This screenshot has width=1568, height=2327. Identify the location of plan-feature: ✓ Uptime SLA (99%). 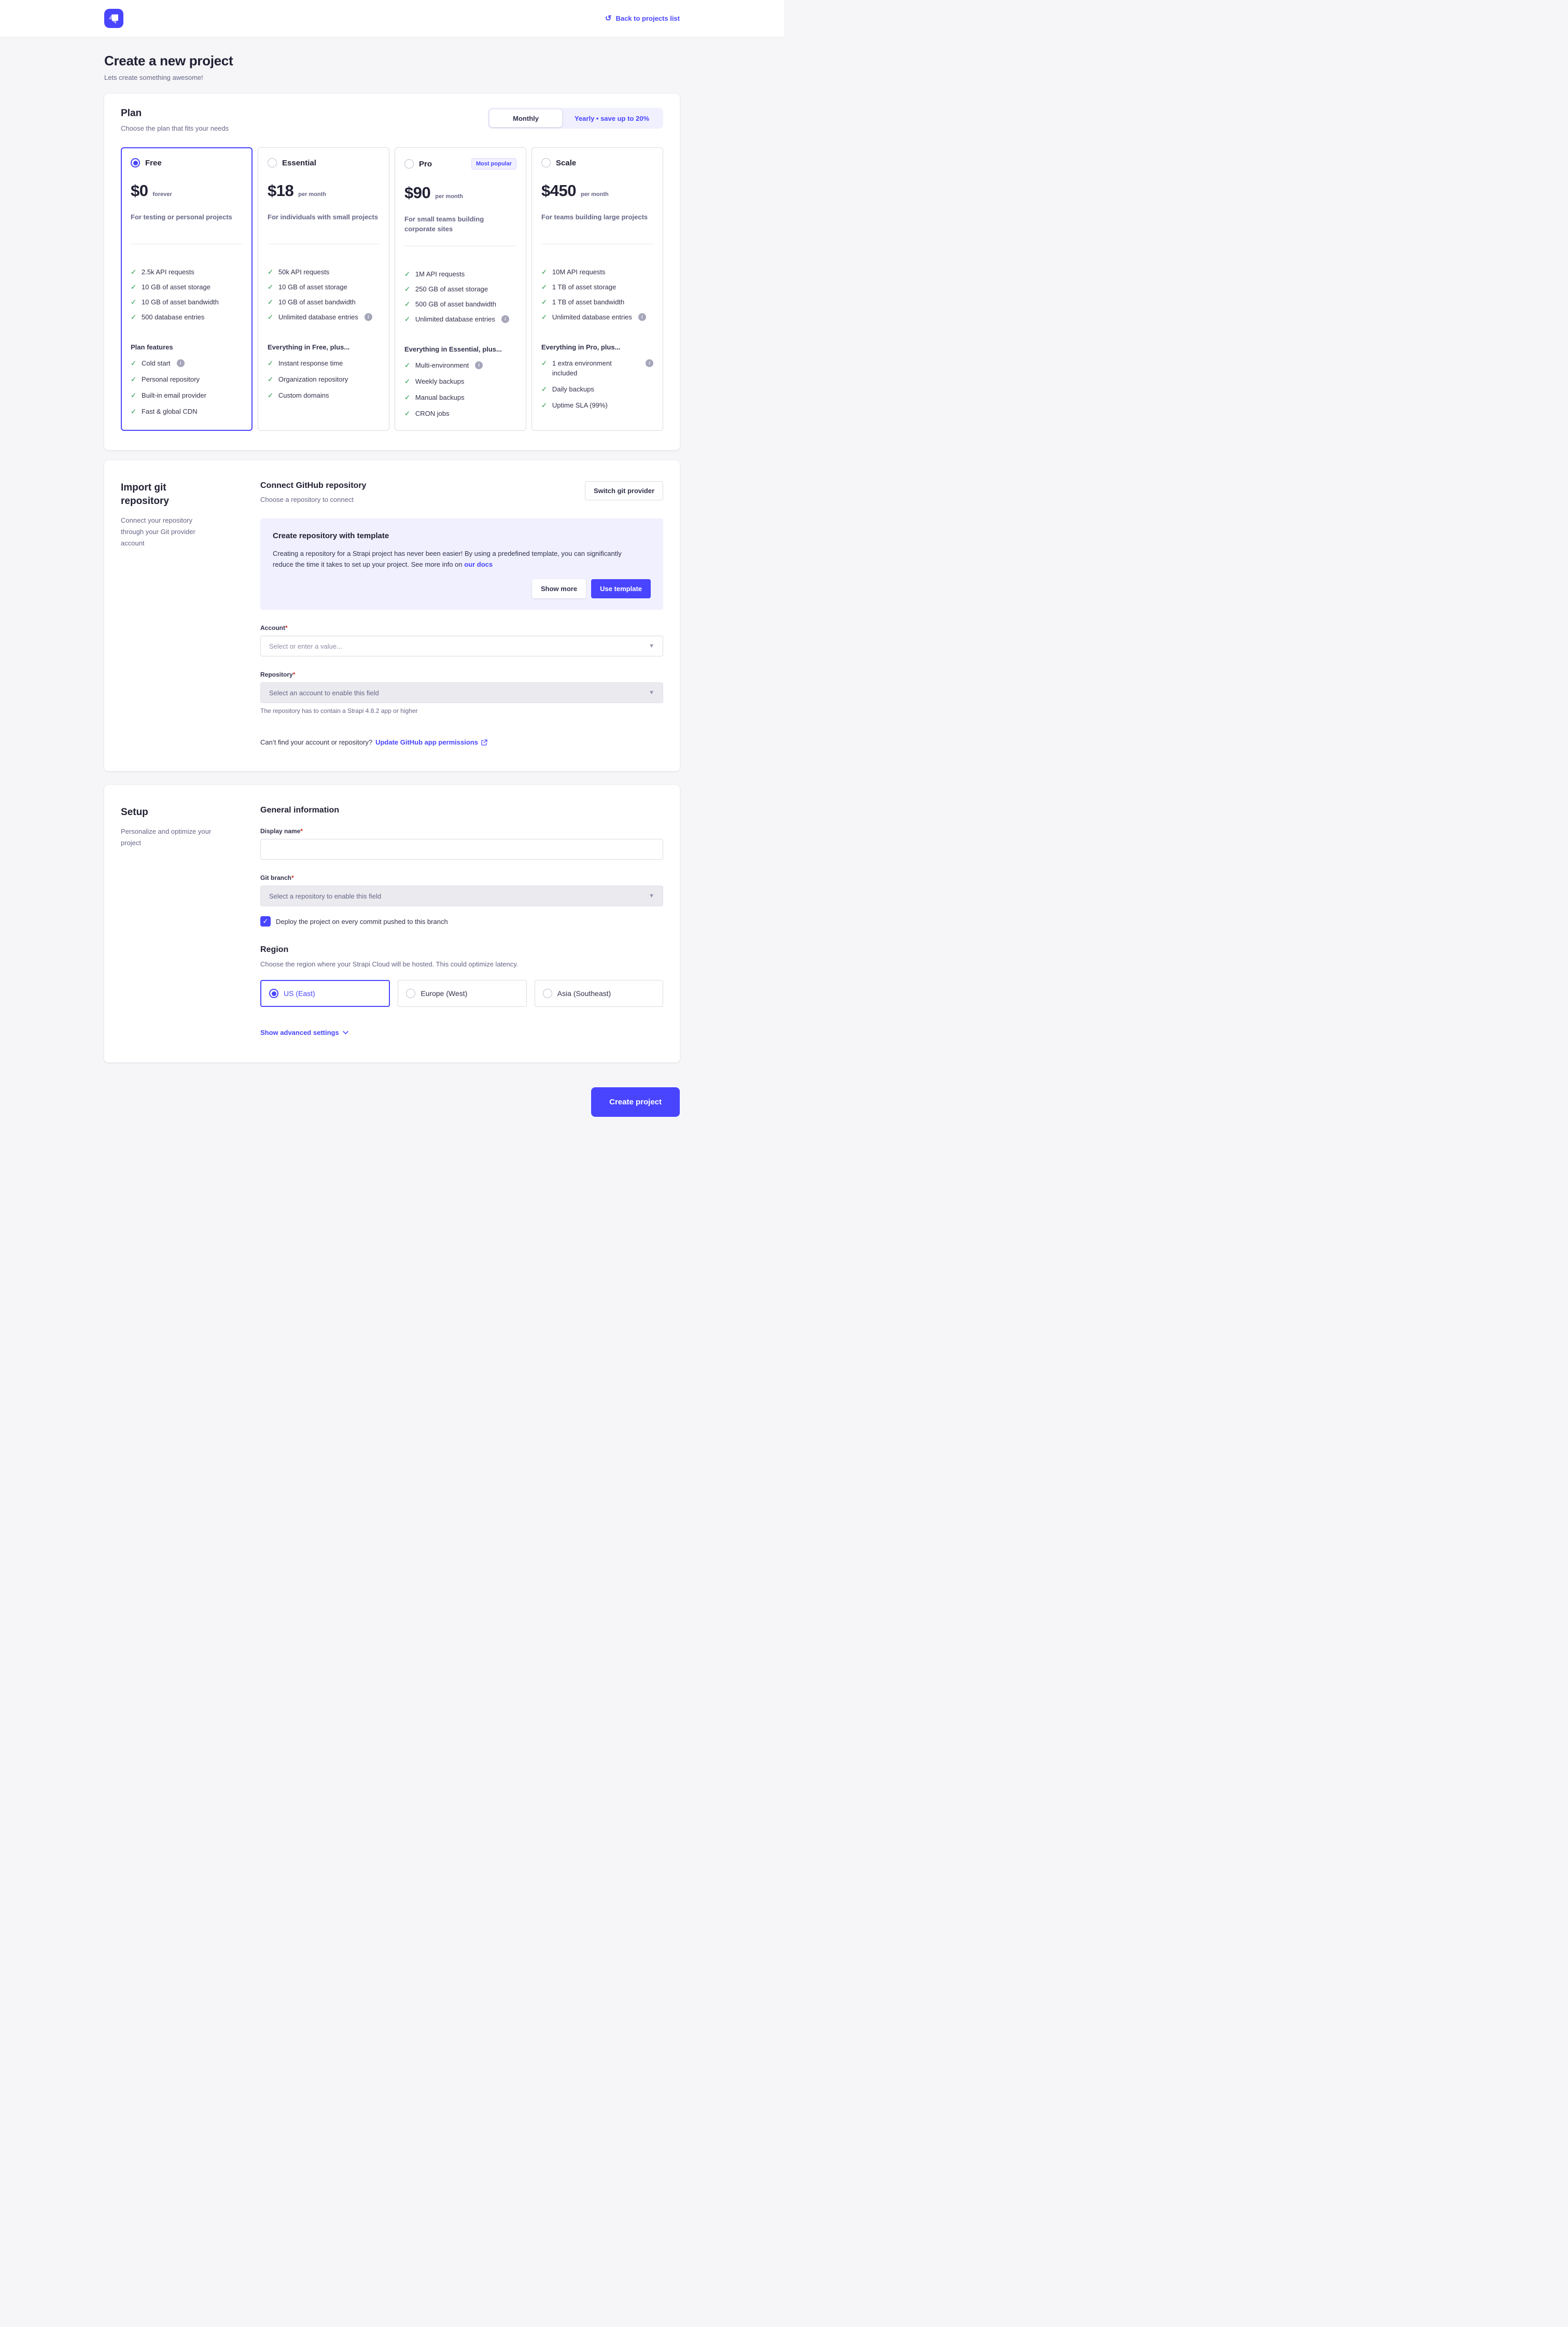
(574, 405).